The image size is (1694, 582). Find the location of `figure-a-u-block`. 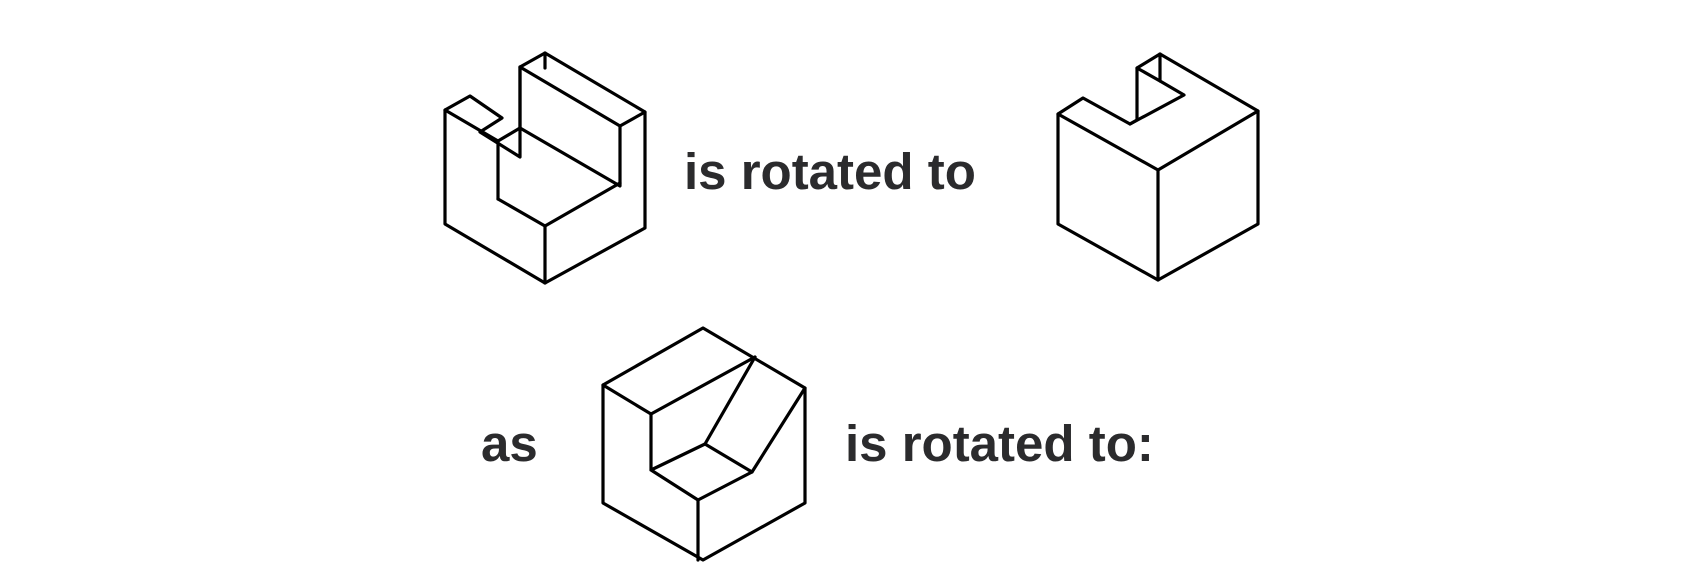

figure-a-u-block is located at coordinates (550, 170).